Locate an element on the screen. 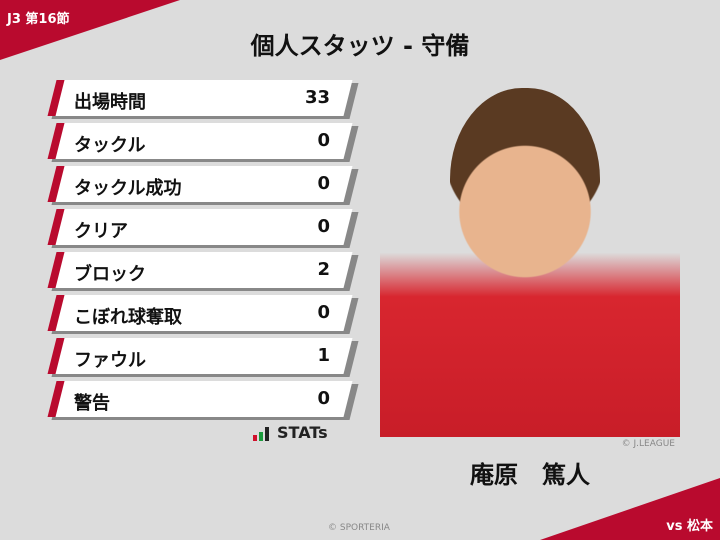 The width and height of the screenshot is (720, 540). stat-value: 33 is located at coordinates (317, 97).